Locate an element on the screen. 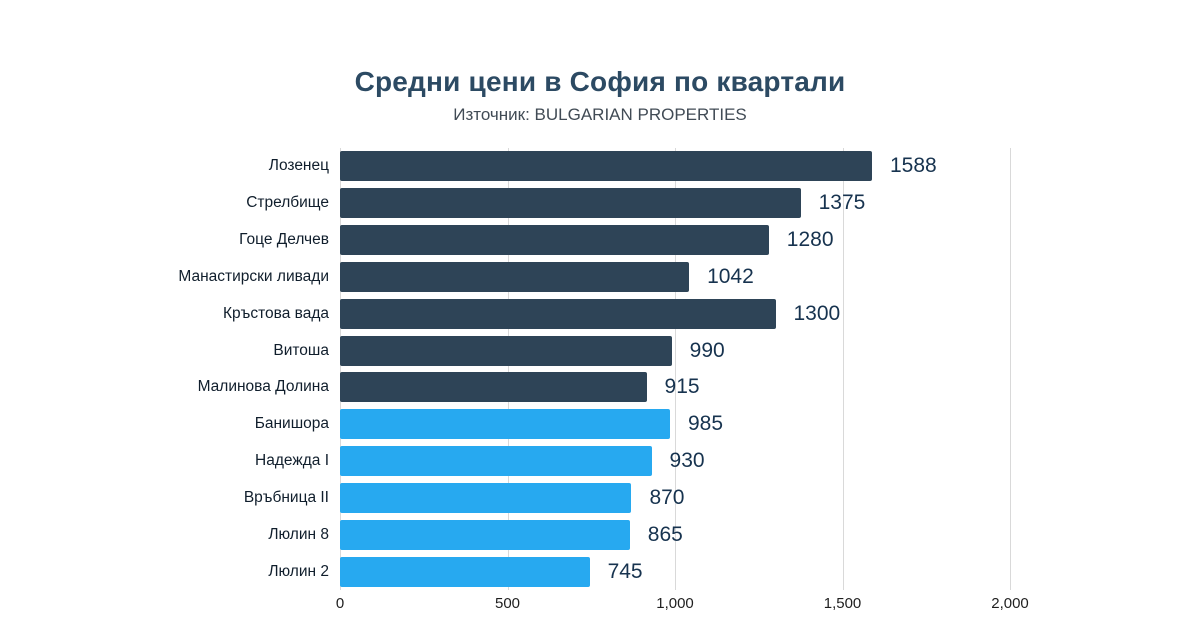  bar-row: Люлин 2 745 is located at coordinates (639, 571).